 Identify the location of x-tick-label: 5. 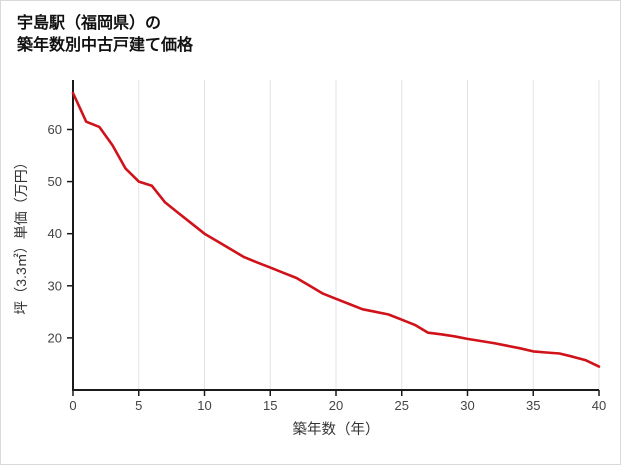
(138, 405).